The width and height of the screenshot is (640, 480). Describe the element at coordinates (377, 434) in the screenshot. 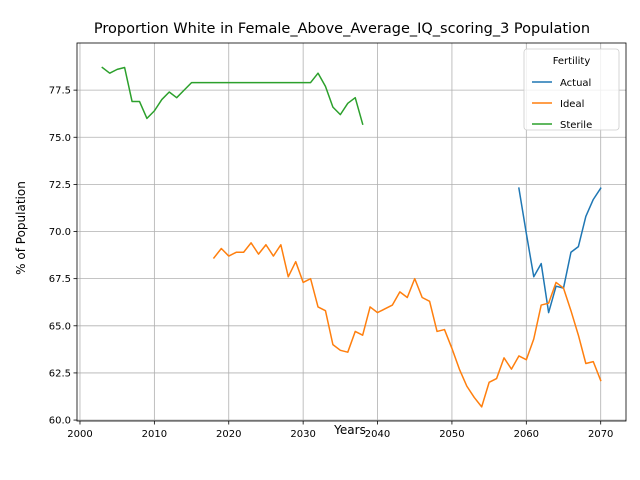

I see `x-tick-label: 2040` at that location.